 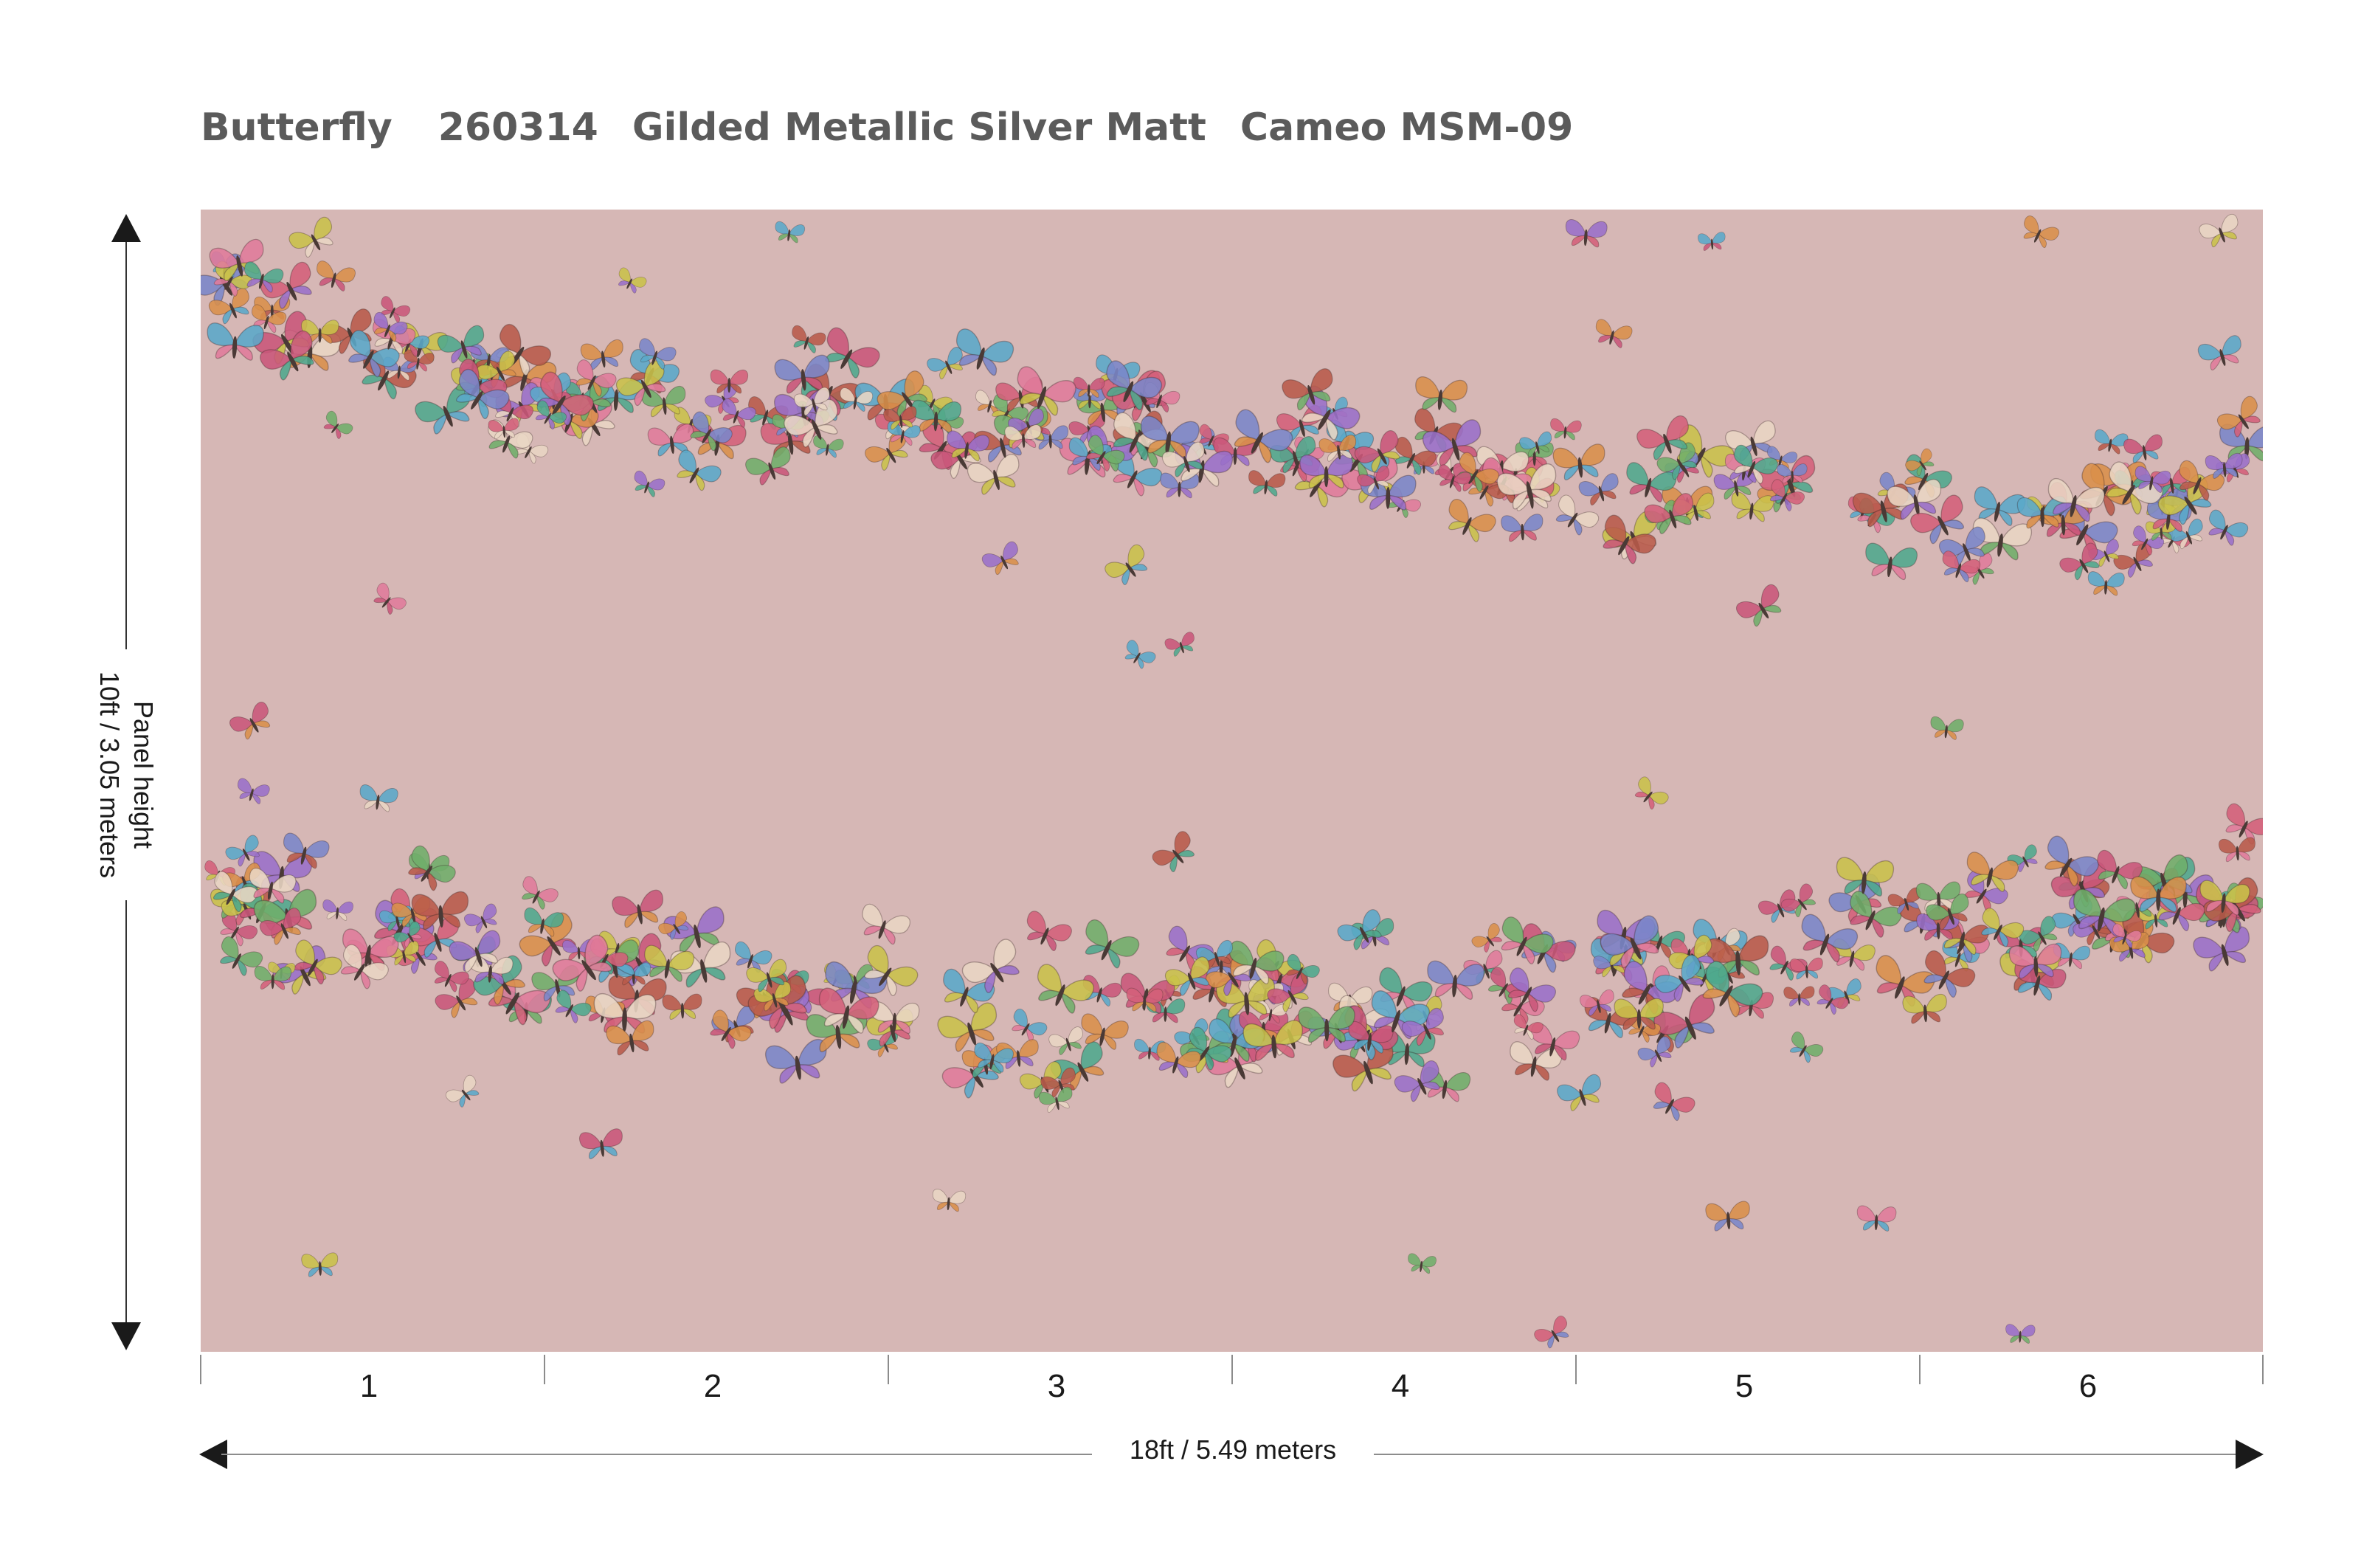 What do you see at coordinates (125, 774) in the screenshot?
I see `height-label-background` at bounding box center [125, 774].